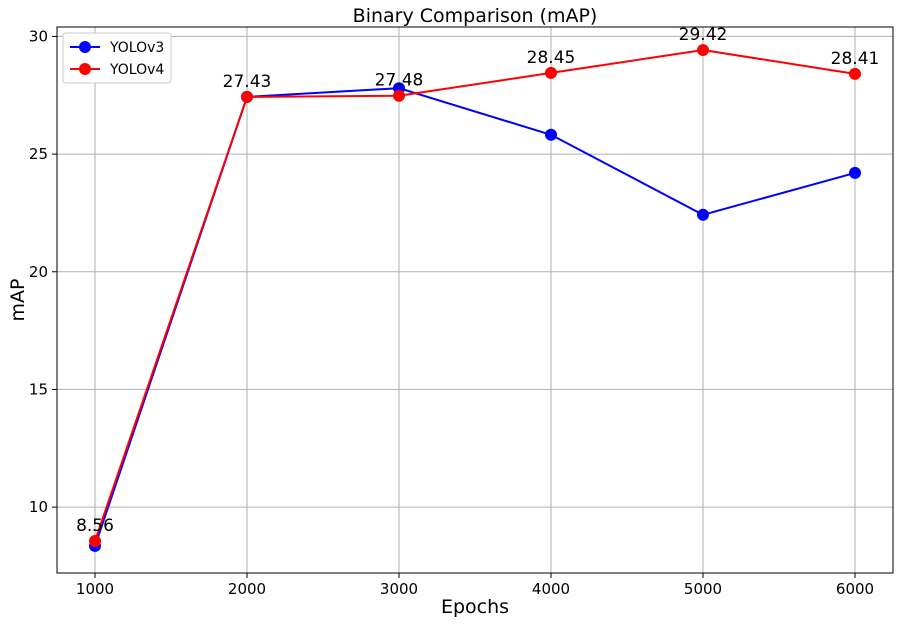  What do you see at coordinates (551, 58) in the screenshot?
I see `data-label: 28.45` at bounding box center [551, 58].